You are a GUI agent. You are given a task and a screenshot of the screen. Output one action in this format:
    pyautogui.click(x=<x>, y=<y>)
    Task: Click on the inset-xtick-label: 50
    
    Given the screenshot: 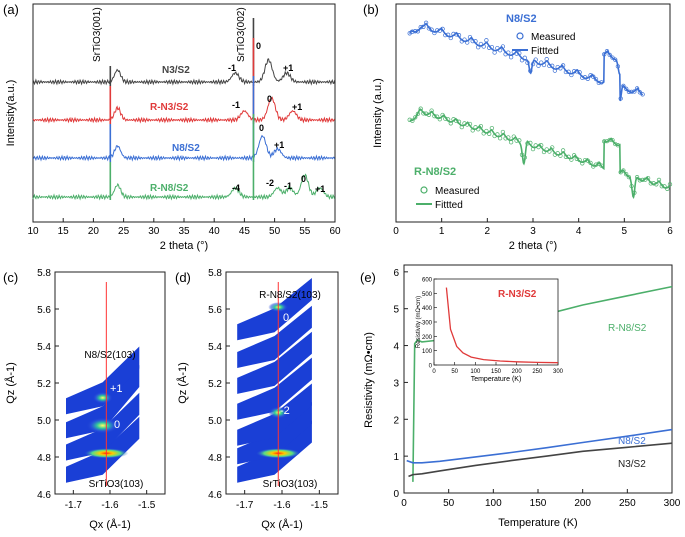 What is the action you would take?
    pyautogui.click(x=454, y=372)
    